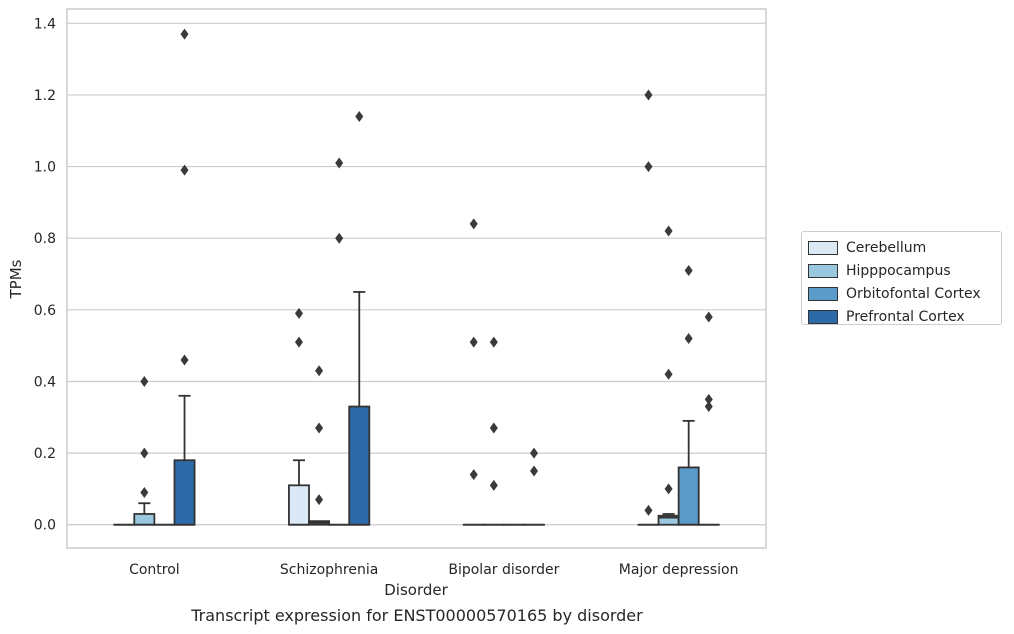 This screenshot has height=634, width=1014. Describe the element at coordinates (154, 570) in the screenshot. I see `x-tick-label: Control` at that location.